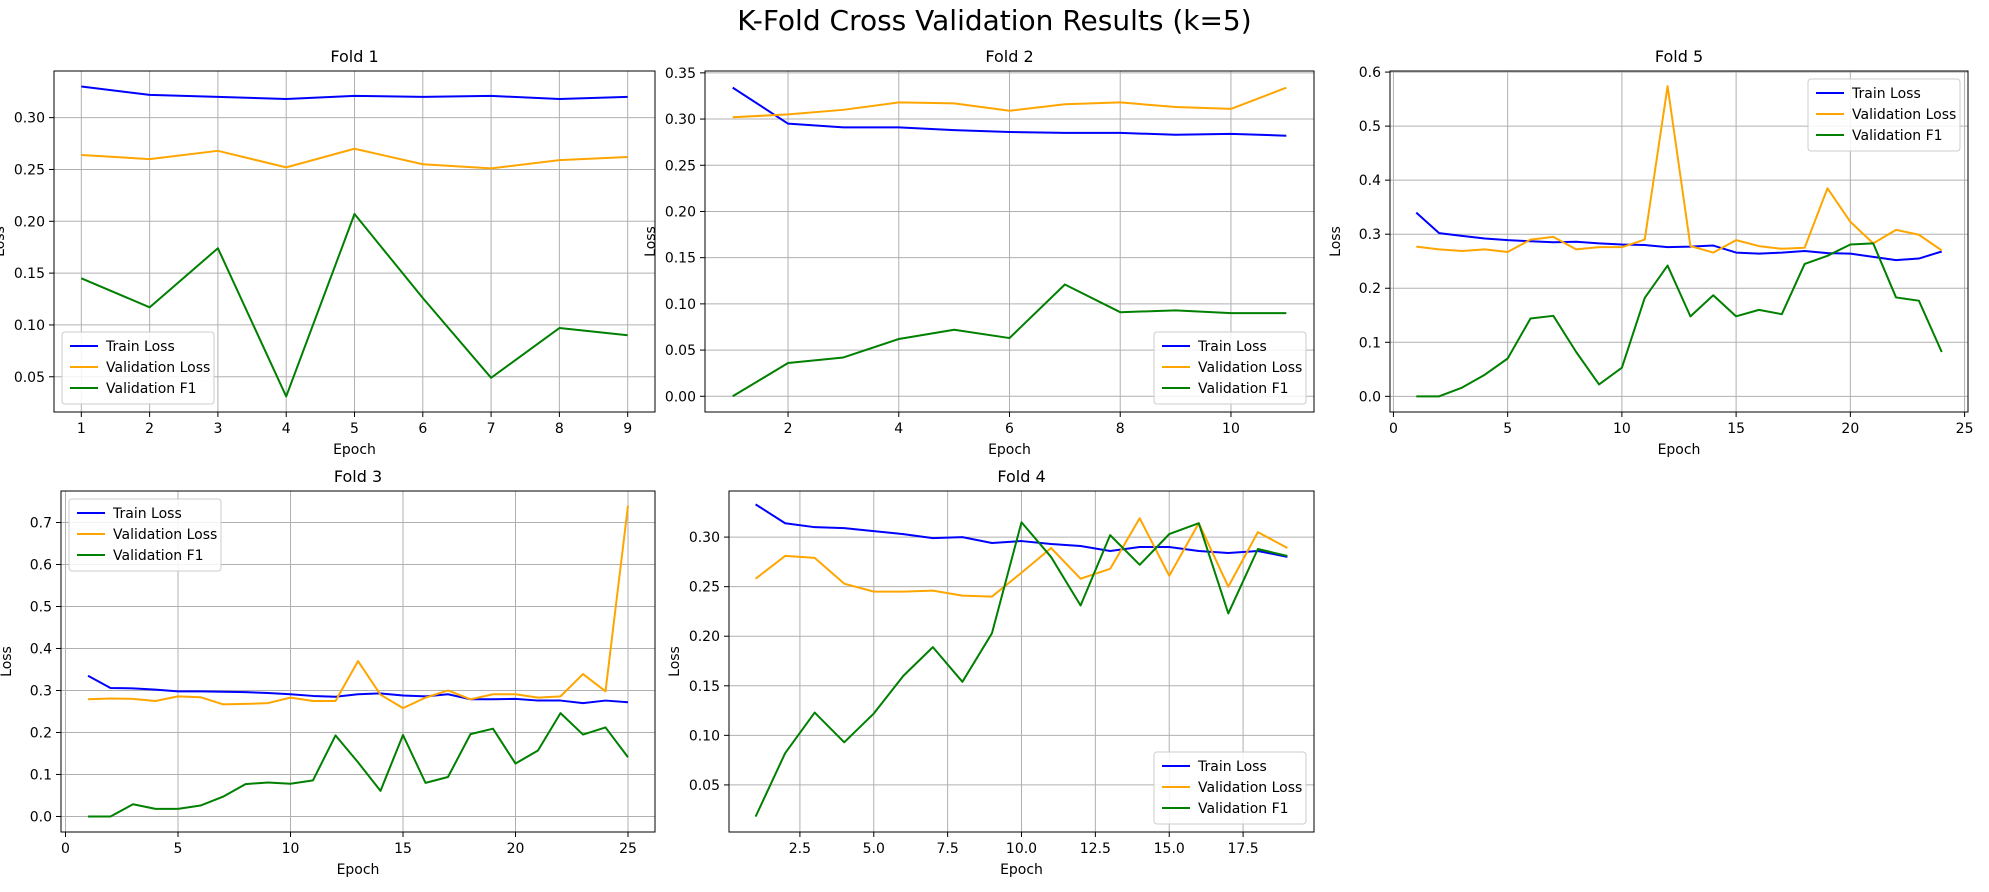  Describe the element at coordinates (354, 56) in the screenshot. I see `panel-title: Fold 1` at that location.